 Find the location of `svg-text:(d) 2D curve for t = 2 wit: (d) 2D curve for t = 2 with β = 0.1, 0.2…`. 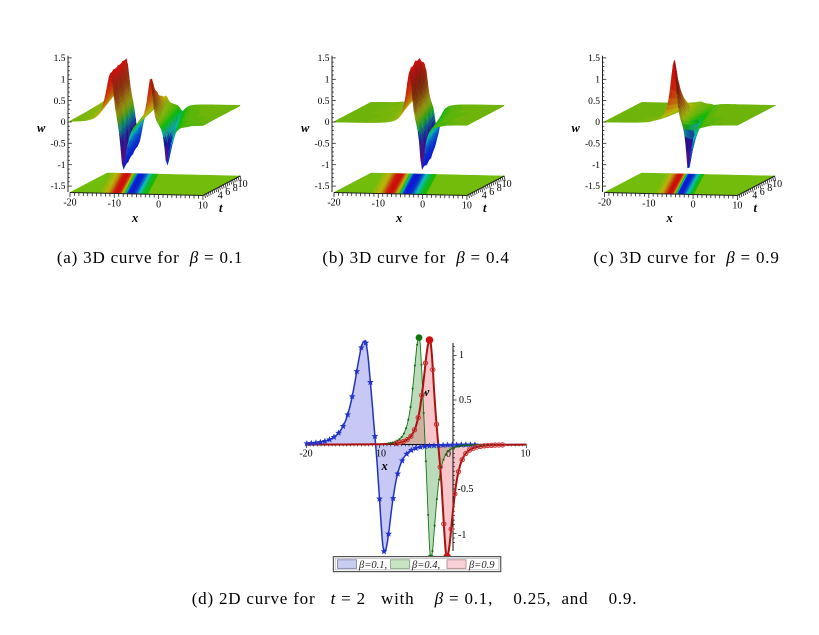

svg-text:(d) 2D curve for t = 2 wit: (d) 2D curve for t = 2 with β = 0.1, 0.2… is located at coordinates (415, 598).